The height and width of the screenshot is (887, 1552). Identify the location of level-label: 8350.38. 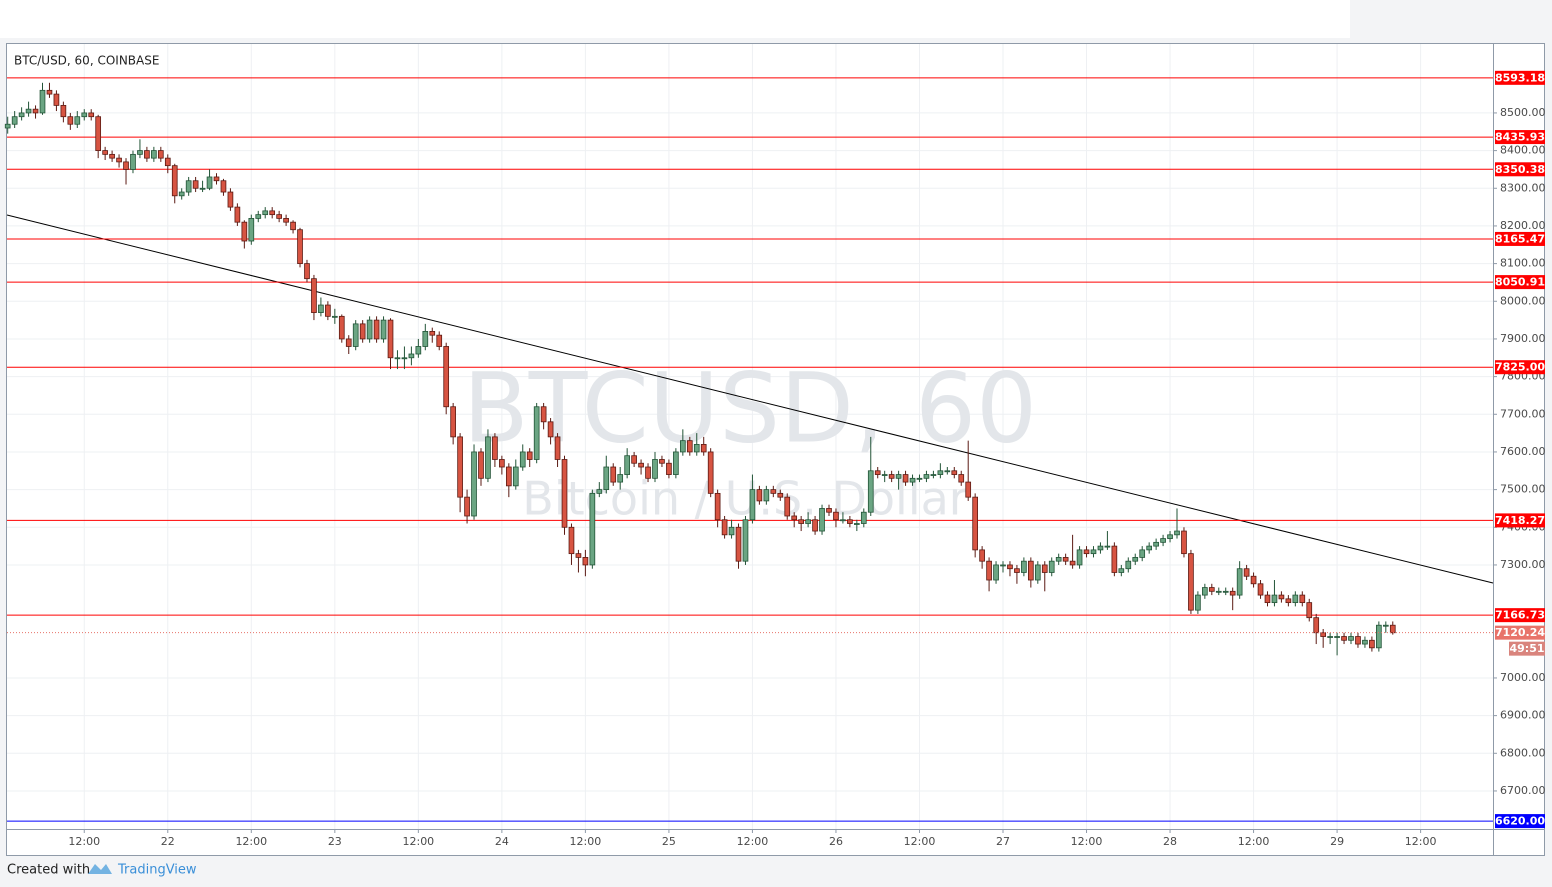
(1520, 169).